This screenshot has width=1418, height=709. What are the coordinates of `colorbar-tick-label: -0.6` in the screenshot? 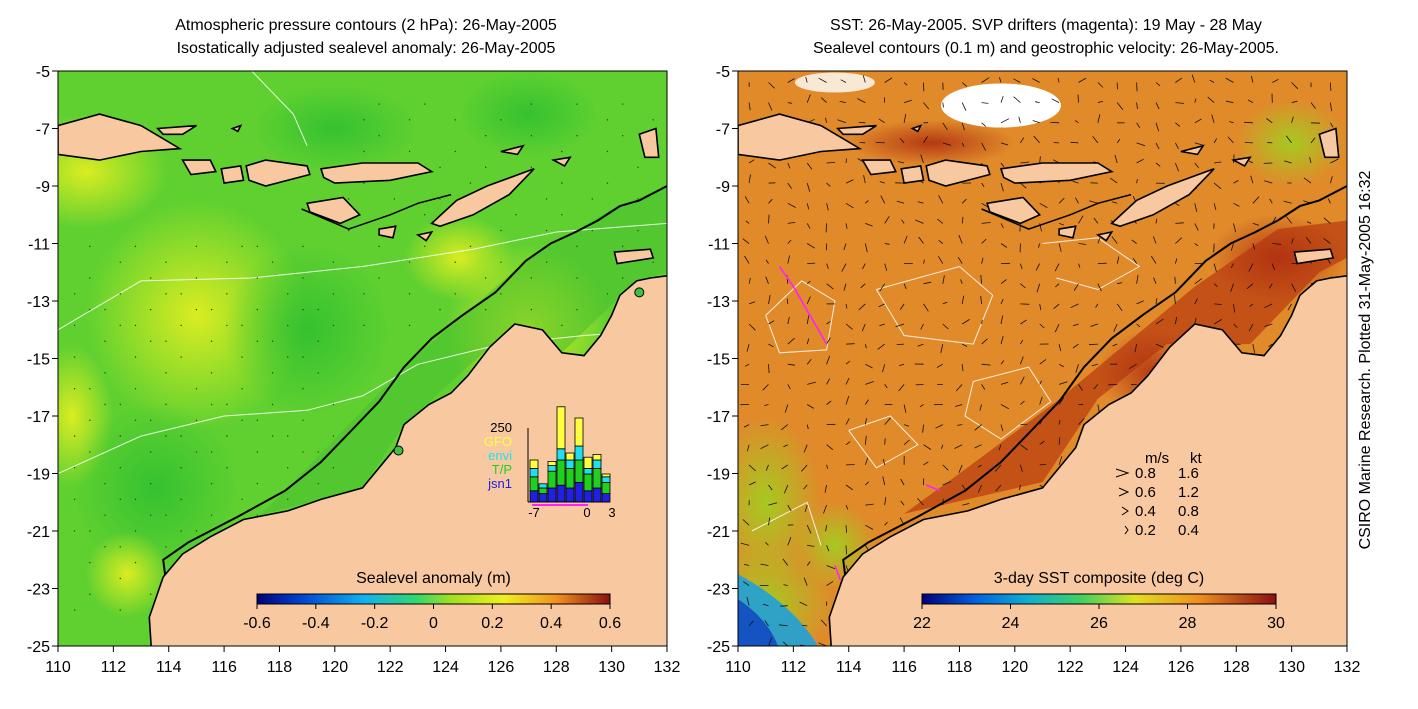 It's located at (257, 623).